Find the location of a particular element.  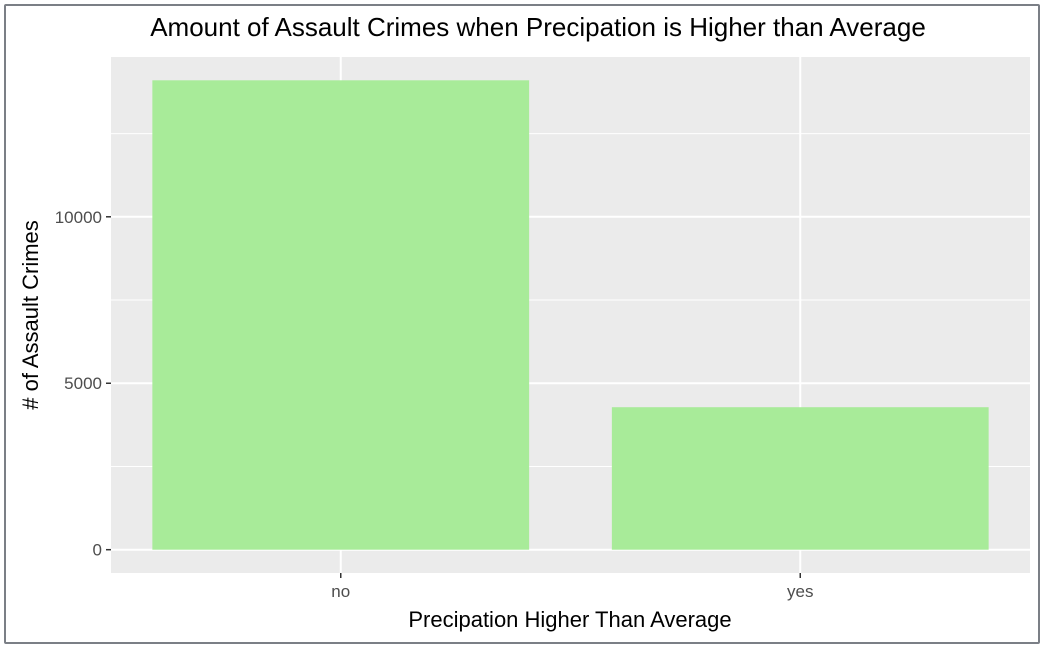

y-tick-label: 5000 is located at coordinates (83, 383).